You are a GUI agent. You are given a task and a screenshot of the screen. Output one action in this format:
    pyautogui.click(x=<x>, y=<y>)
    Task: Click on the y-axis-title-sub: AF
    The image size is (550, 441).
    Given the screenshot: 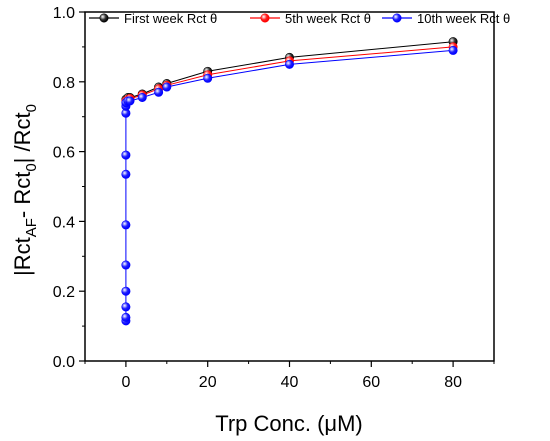 What is the action you would take?
    pyautogui.click(x=31, y=227)
    